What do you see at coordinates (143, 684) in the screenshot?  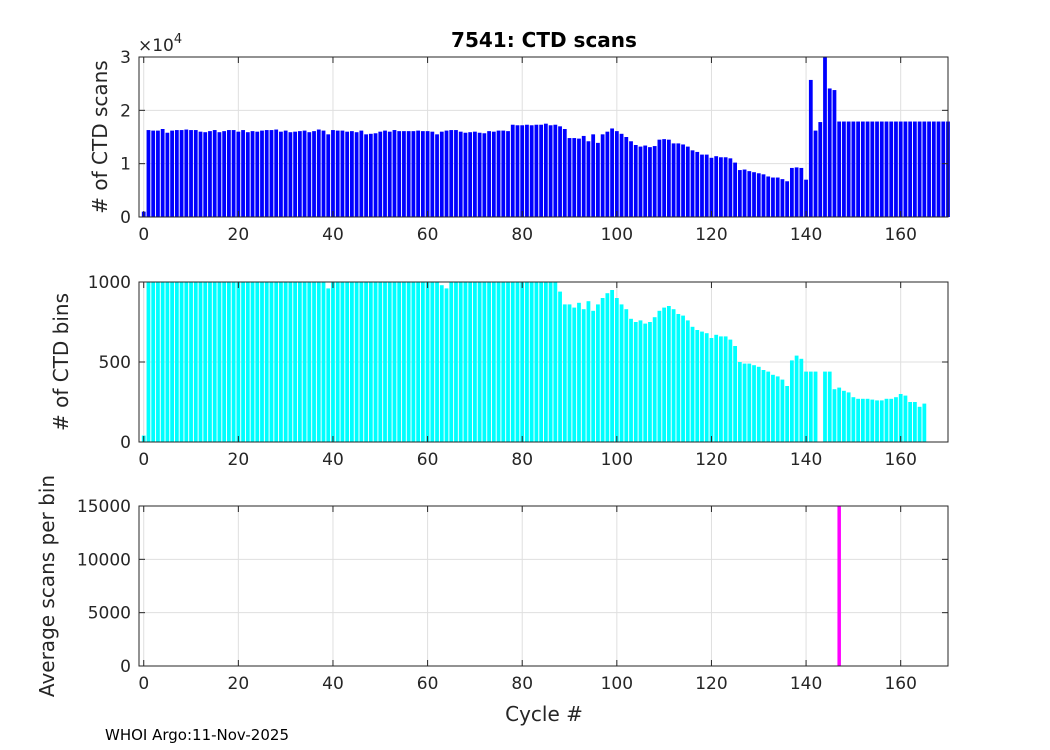 I see `x-tick-label: 0` at bounding box center [143, 684].